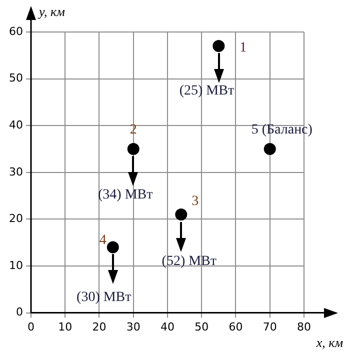 Image resolution: width=345 pixels, height=355 pixels. What do you see at coordinates (102, 240) in the screenshot?
I see `annotation: 4` at bounding box center [102, 240].